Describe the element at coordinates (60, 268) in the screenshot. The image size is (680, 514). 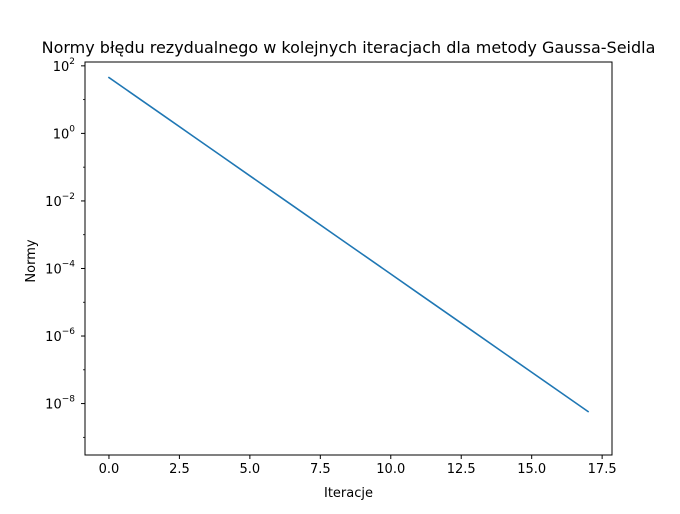
I see `y-tick-label: 10⁻⁴` at that location.